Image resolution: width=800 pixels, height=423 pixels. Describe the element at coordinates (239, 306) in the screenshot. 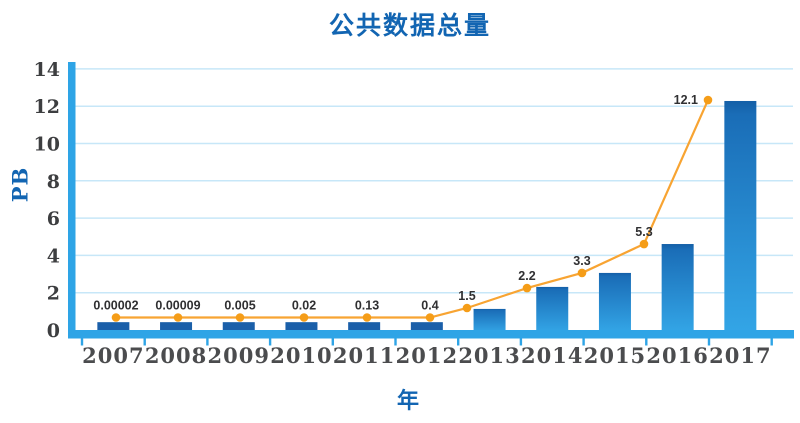

I see `value-label-2009: 0.005` at that location.